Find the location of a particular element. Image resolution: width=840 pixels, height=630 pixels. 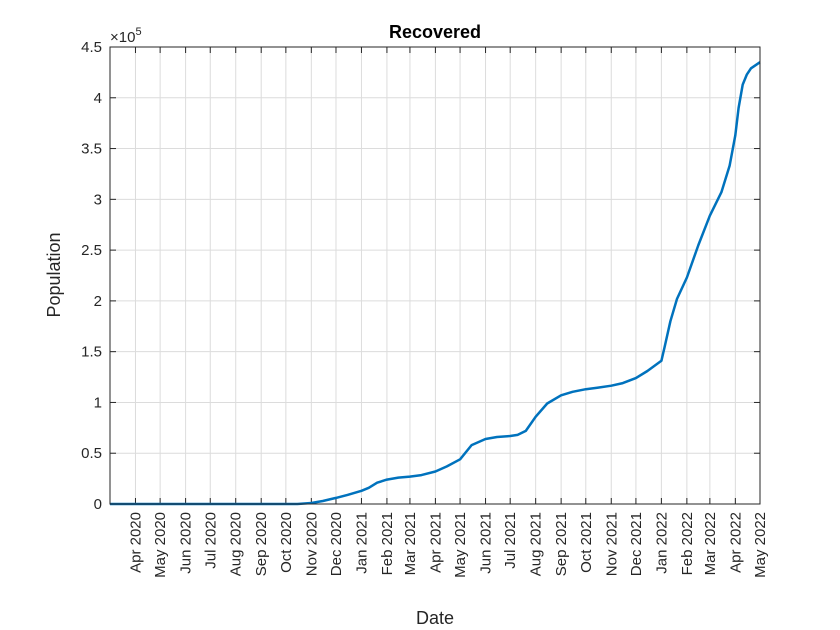

x-tick-label: Sep 2021 is located at coordinates (561, 544).